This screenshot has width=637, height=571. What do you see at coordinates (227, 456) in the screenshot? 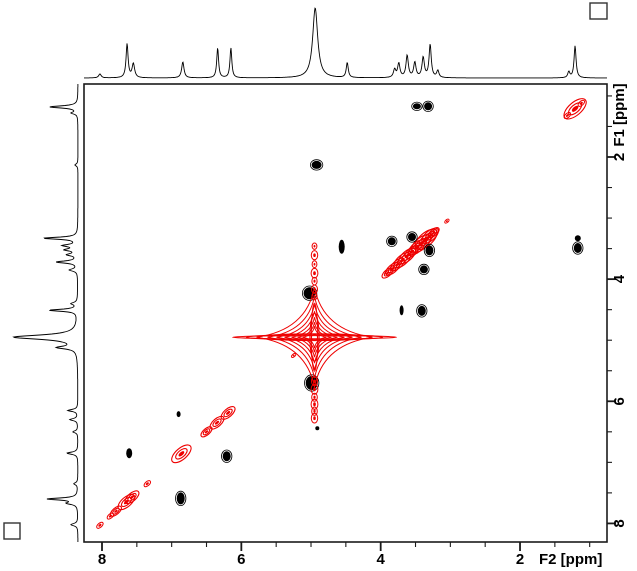
I see `cross-peak-6.21-6.9` at bounding box center [227, 456].